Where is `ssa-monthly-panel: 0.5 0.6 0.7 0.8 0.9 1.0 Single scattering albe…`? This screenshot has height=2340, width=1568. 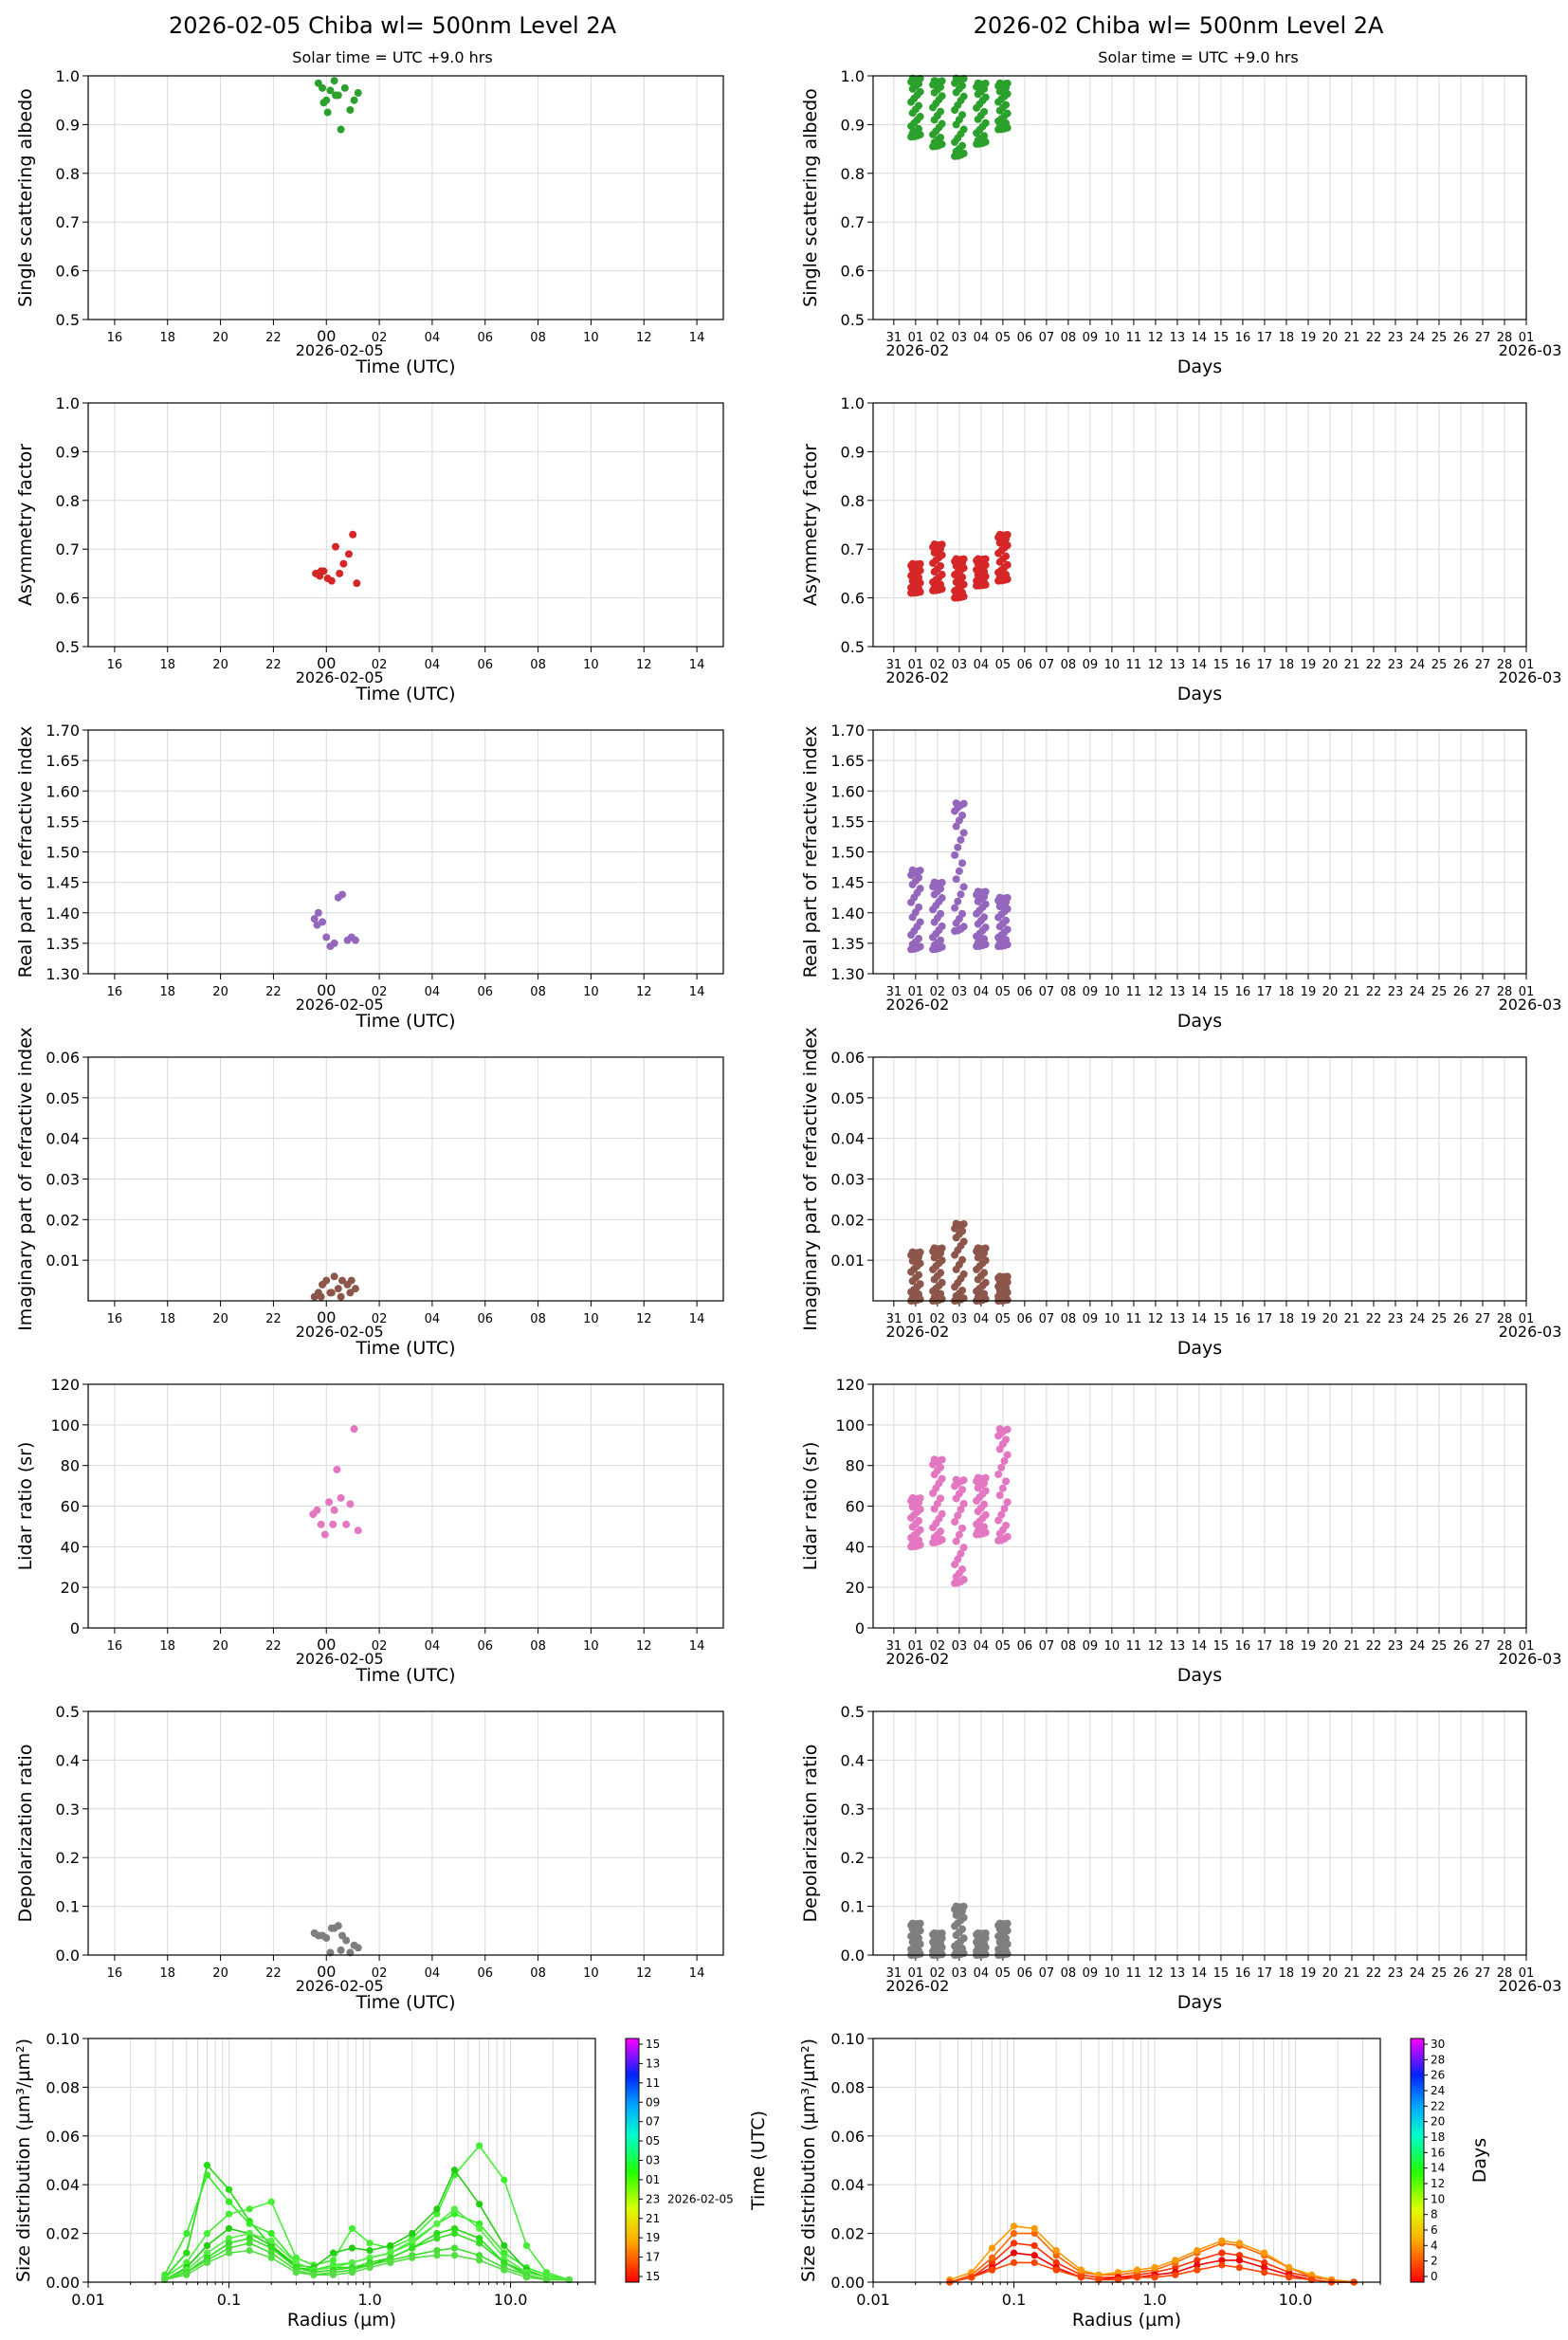
ssa-monthly-panel: 0.5 0.6 0.7 0.8 0.9 1.0 Single scattering albe… is located at coordinates (1180, 222).